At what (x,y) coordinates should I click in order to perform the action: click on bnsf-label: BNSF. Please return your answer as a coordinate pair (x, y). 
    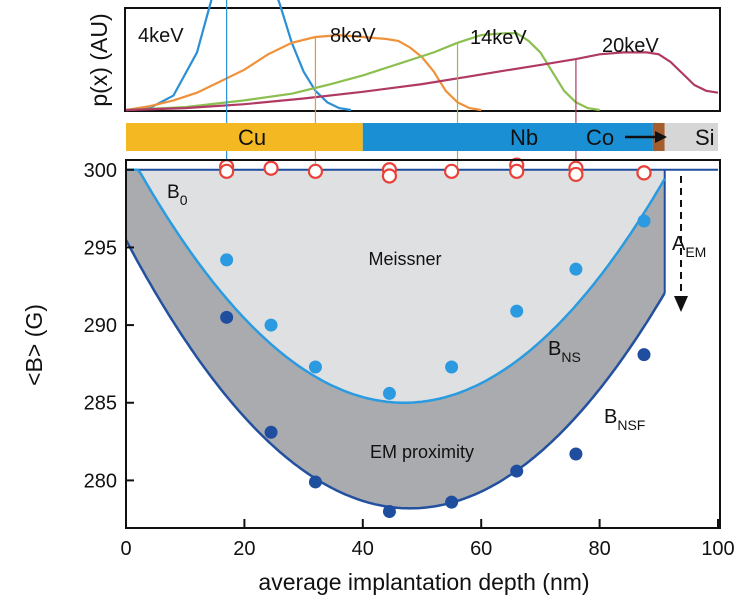
    Looking at the image, I should click on (624, 419).